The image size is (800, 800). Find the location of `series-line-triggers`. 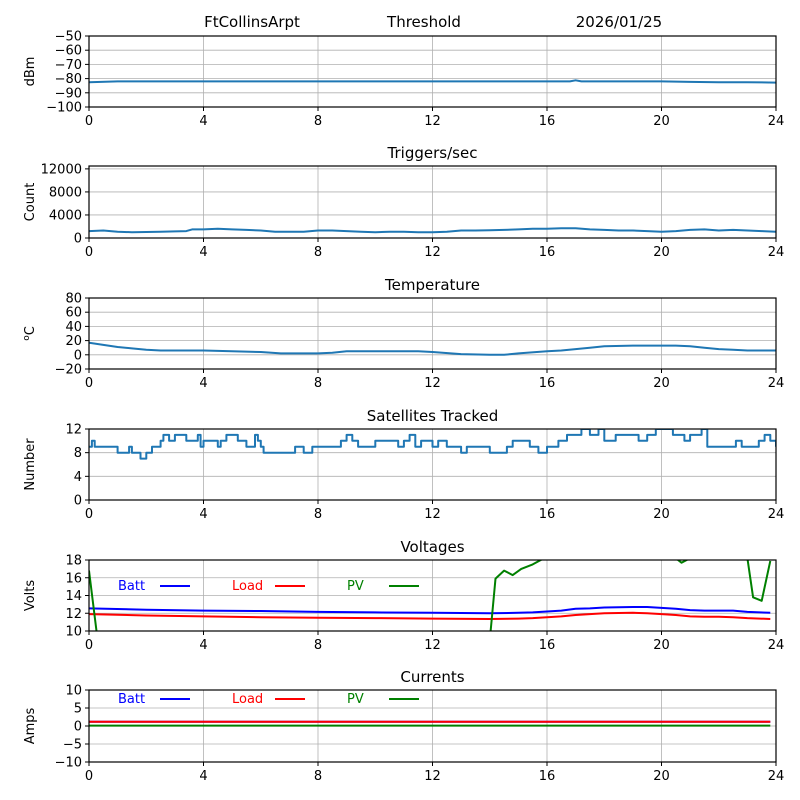

series-line-triggers is located at coordinates (432, 230).